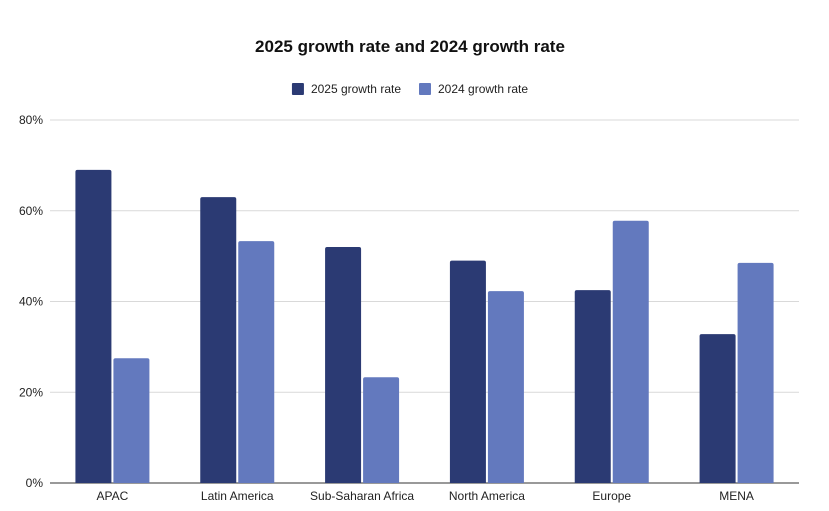 This screenshot has height=511, width=829. Describe the element at coordinates (630, 352) in the screenshot. I see `bar-series2-europe` at that location.